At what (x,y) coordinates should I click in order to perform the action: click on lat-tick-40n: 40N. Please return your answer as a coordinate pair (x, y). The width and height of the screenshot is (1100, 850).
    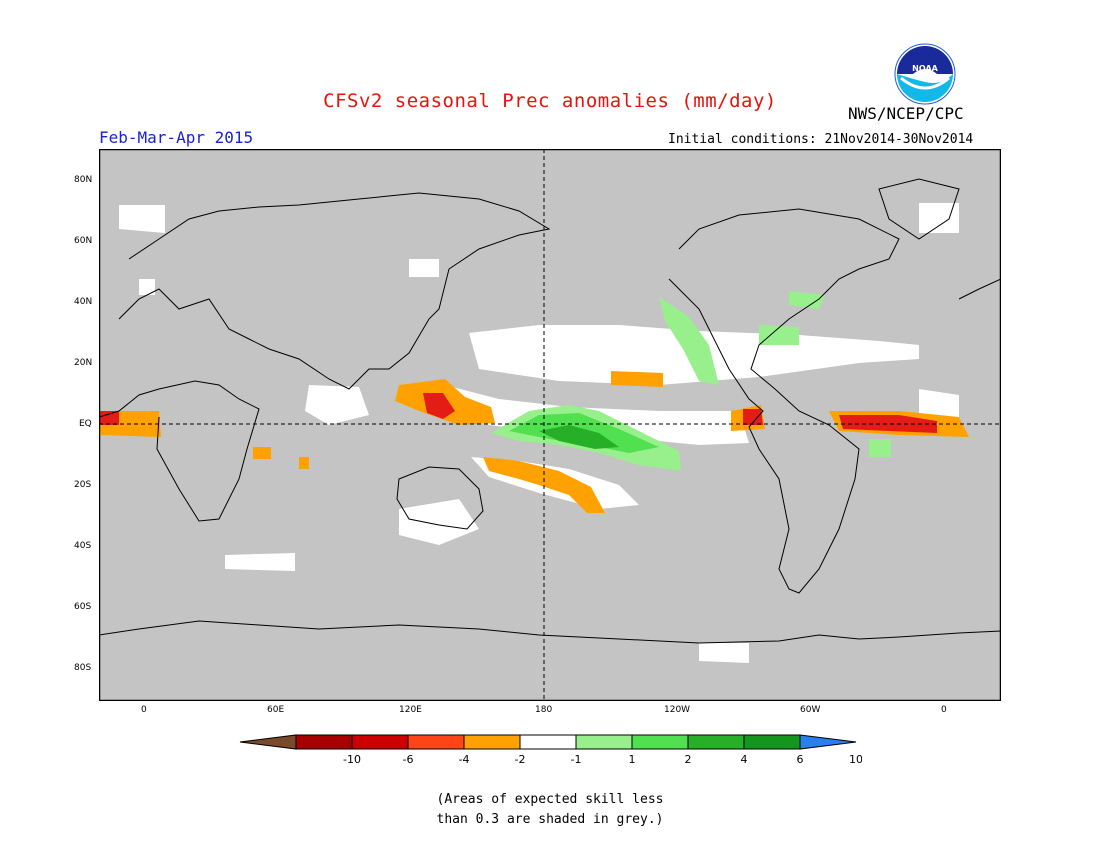
    Looking at the image, I should click on (83, 302).